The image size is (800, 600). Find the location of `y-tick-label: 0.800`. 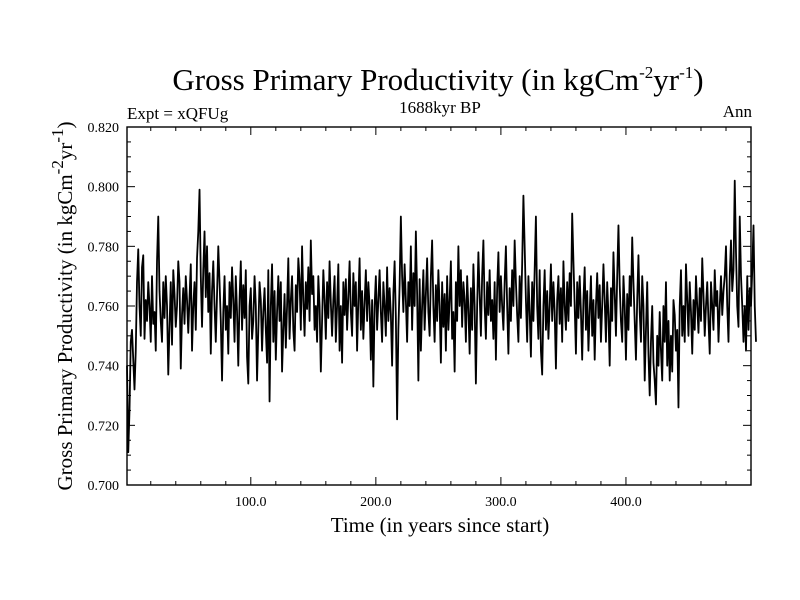

y-tick-label: 0.800 is located at coordinates (104, 188).